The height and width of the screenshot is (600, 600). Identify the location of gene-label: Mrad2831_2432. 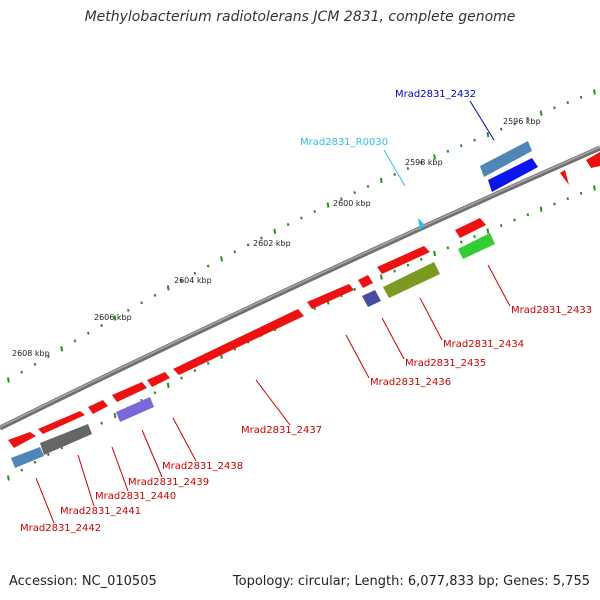
(435, 94).